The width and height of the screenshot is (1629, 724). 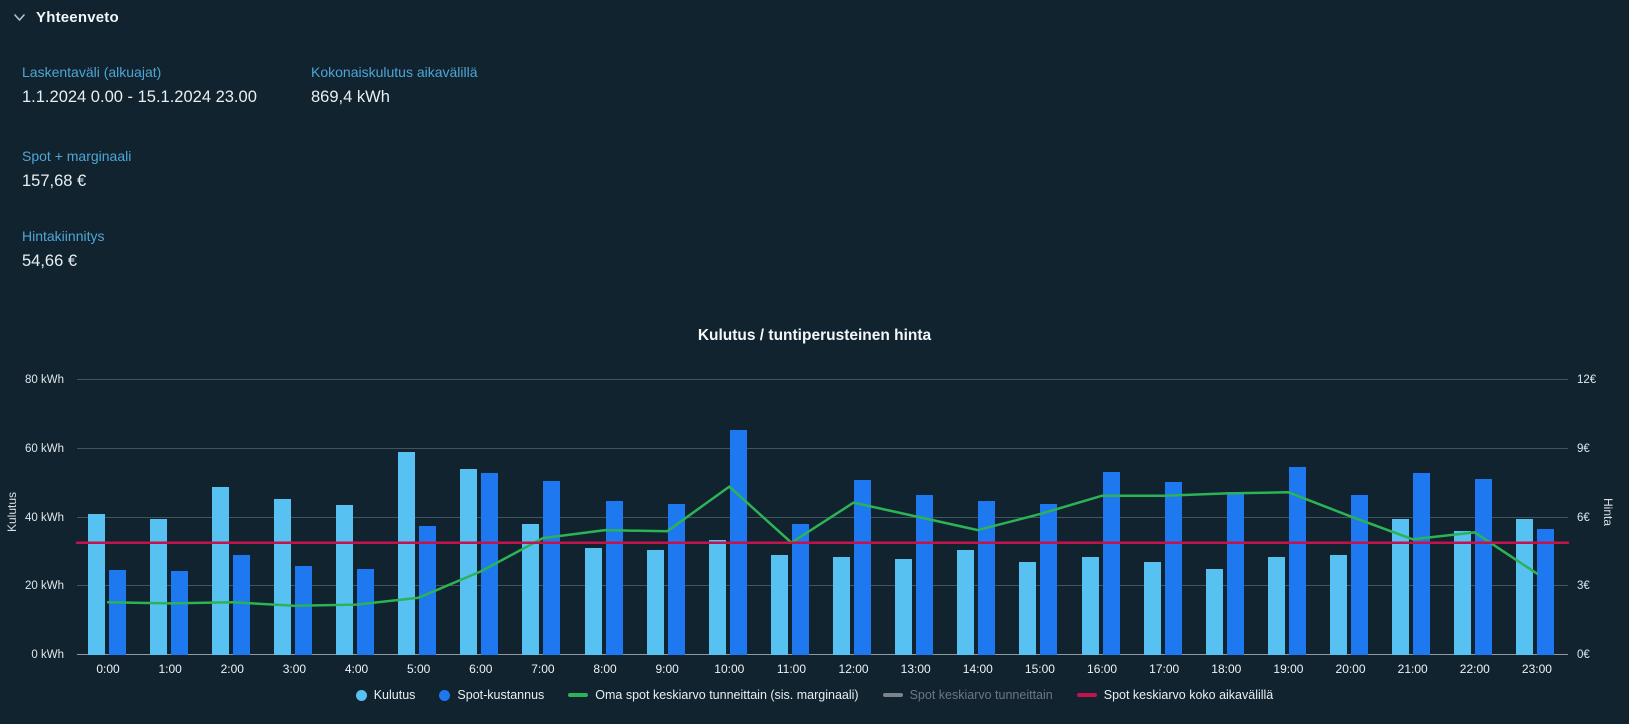 I want to click on field-label: Spot + marginaali, so click(x=77, y=156).